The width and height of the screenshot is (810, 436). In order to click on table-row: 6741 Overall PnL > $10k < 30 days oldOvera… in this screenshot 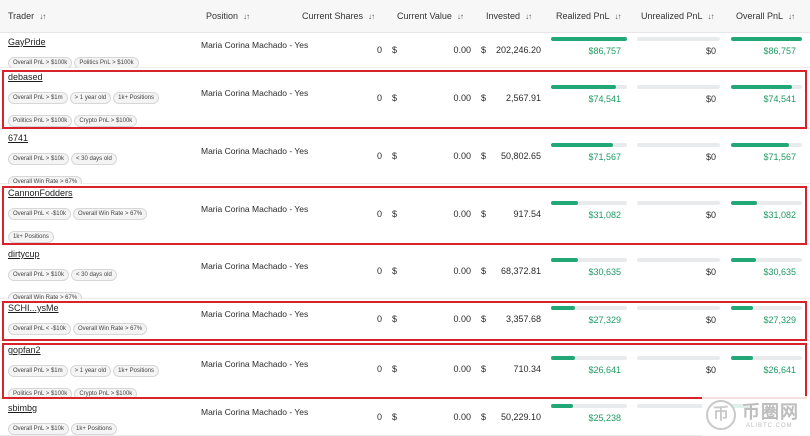, I will do `click(405, 158)`.